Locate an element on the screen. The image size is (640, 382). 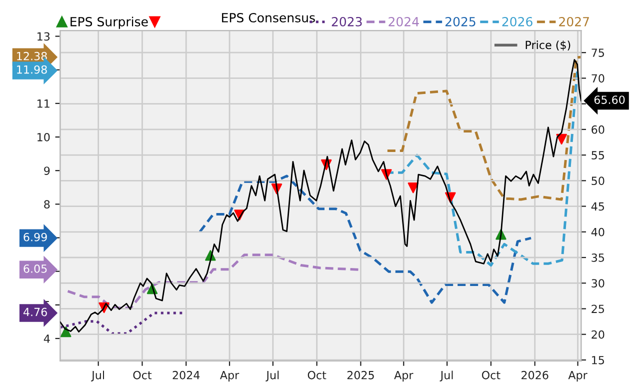
x-tick-label: 2024 is located at coordinates (186, 375).